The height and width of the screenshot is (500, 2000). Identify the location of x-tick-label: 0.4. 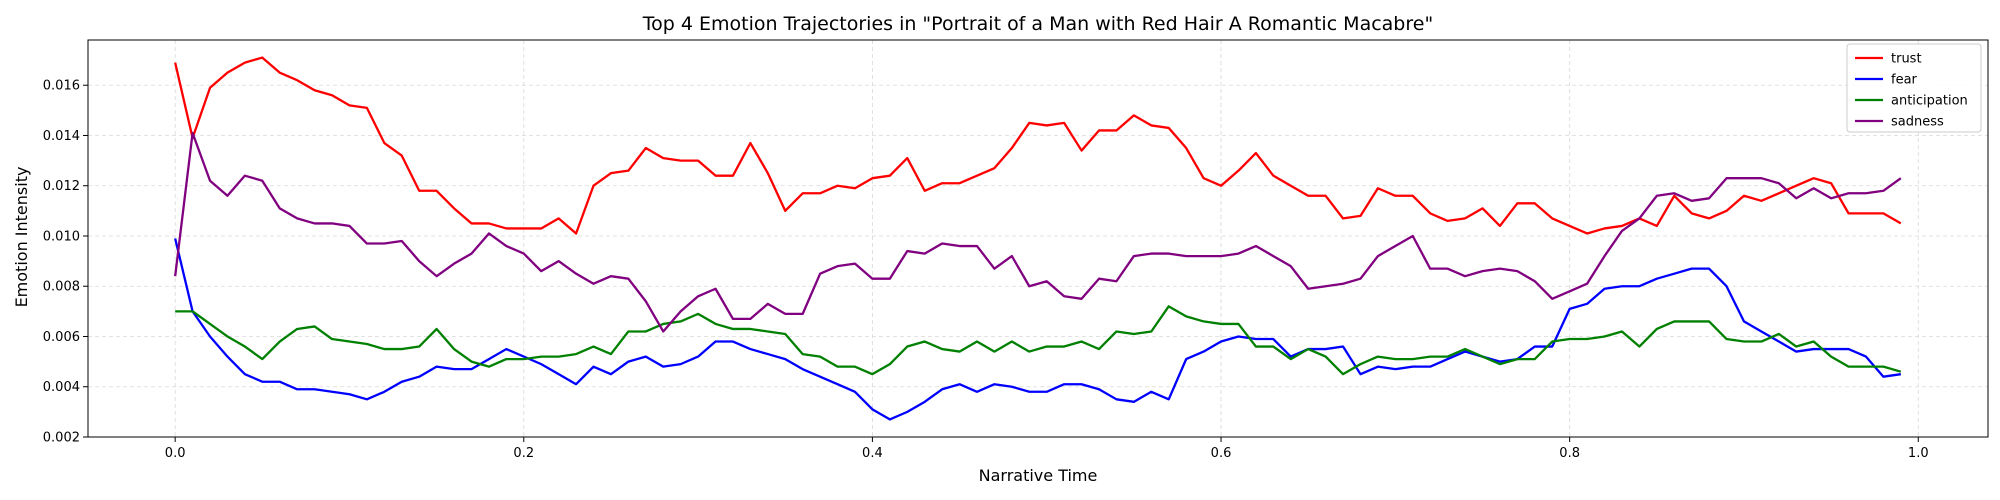
(872, 453).